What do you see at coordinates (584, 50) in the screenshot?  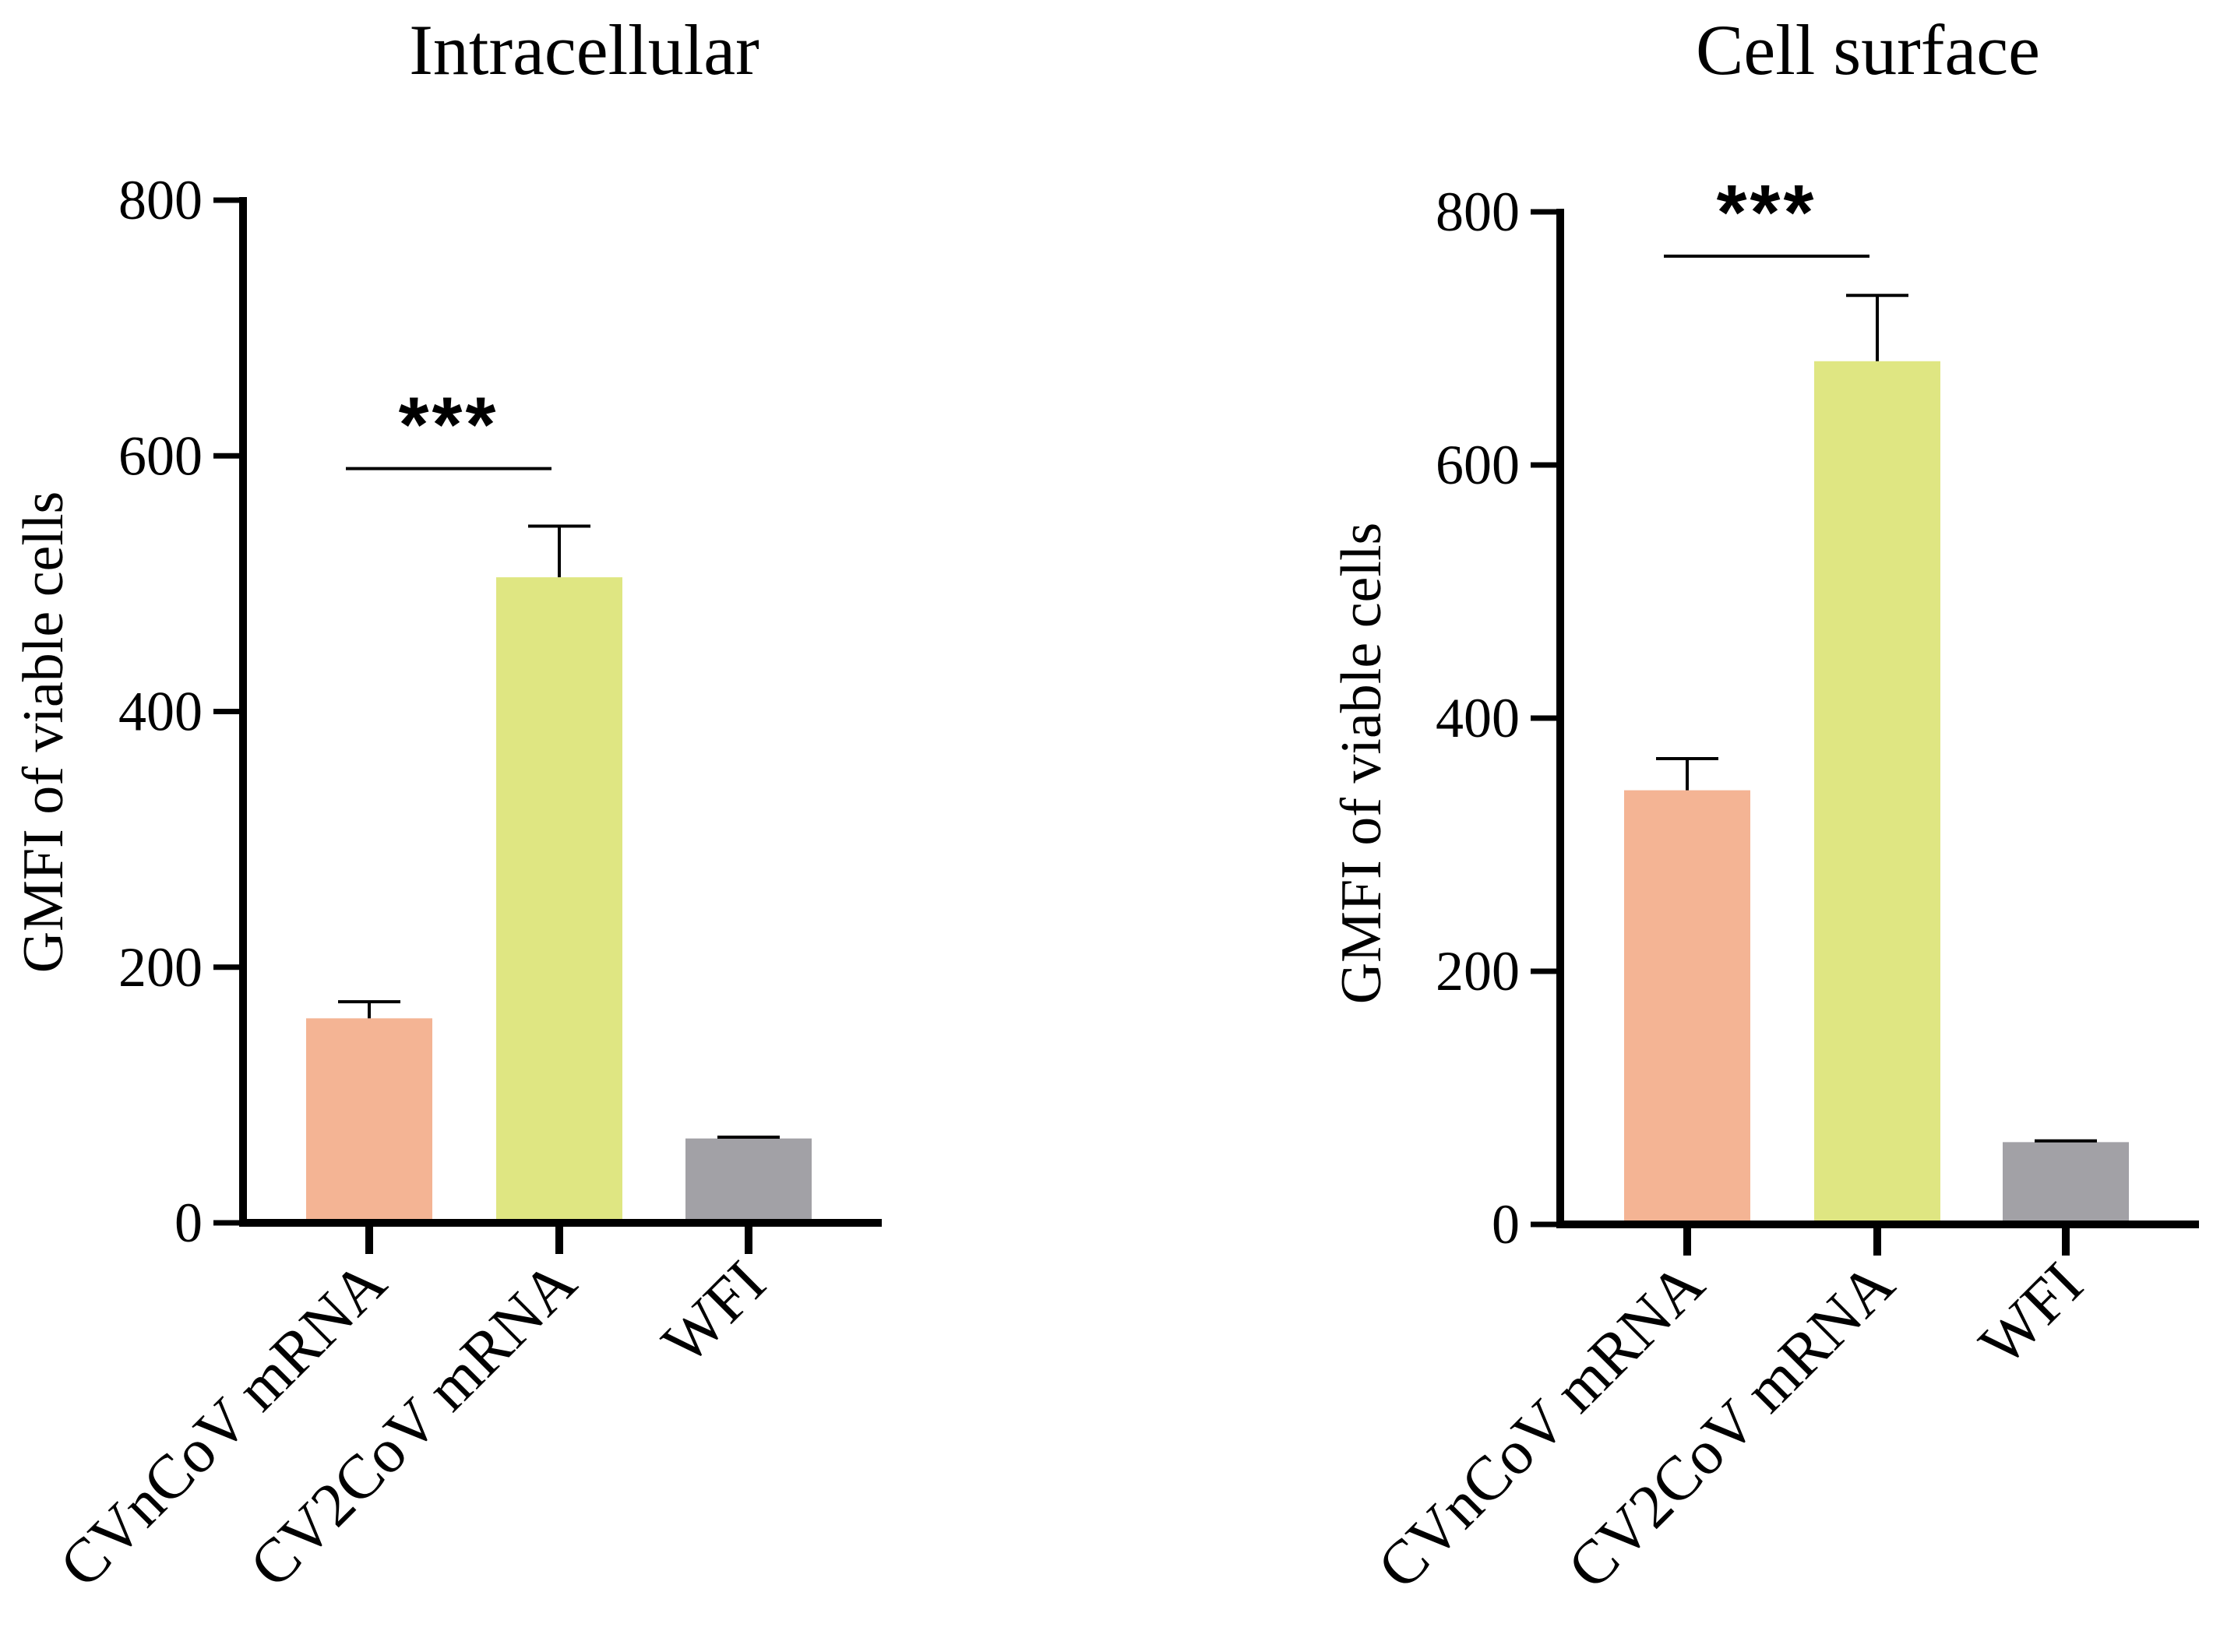 I see `chart-title: Intracellular` at bounding box center [584, 50].